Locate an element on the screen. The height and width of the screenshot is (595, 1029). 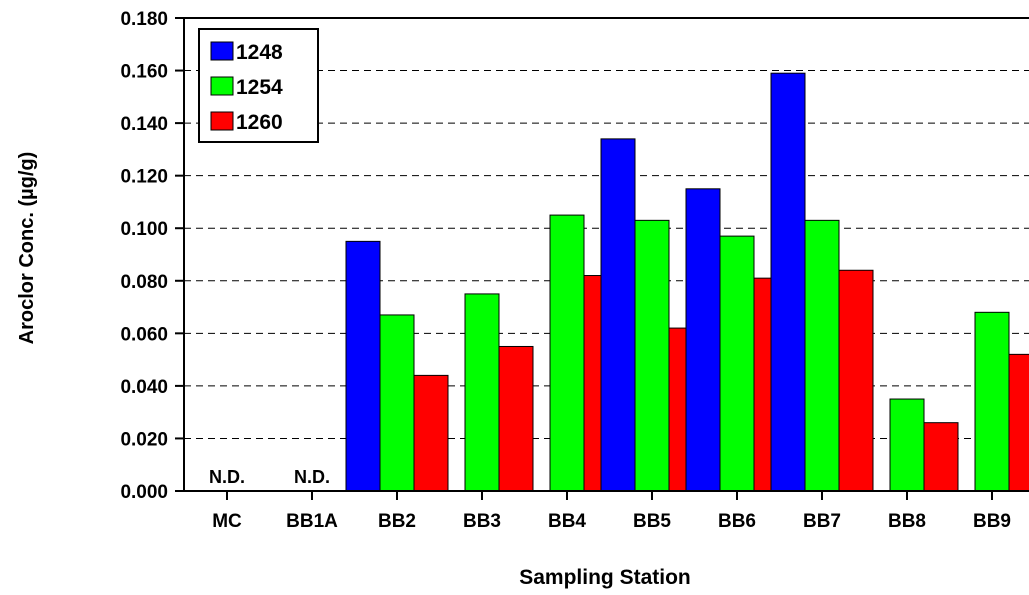
x-axis-title: Sampling Station is located at coordinates (605, 577).